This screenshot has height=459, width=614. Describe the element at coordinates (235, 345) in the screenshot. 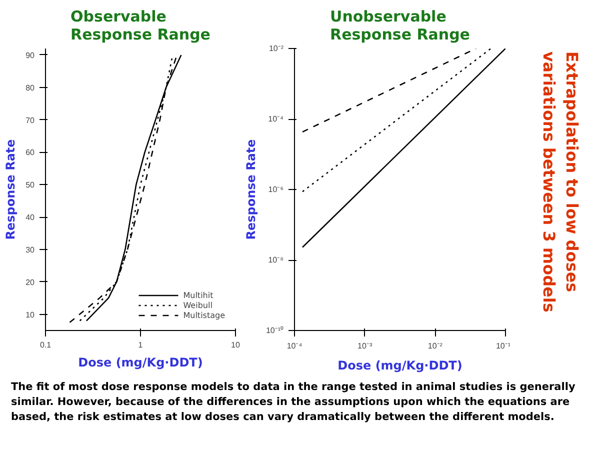

I see `x-tick-label: 10` at that location.